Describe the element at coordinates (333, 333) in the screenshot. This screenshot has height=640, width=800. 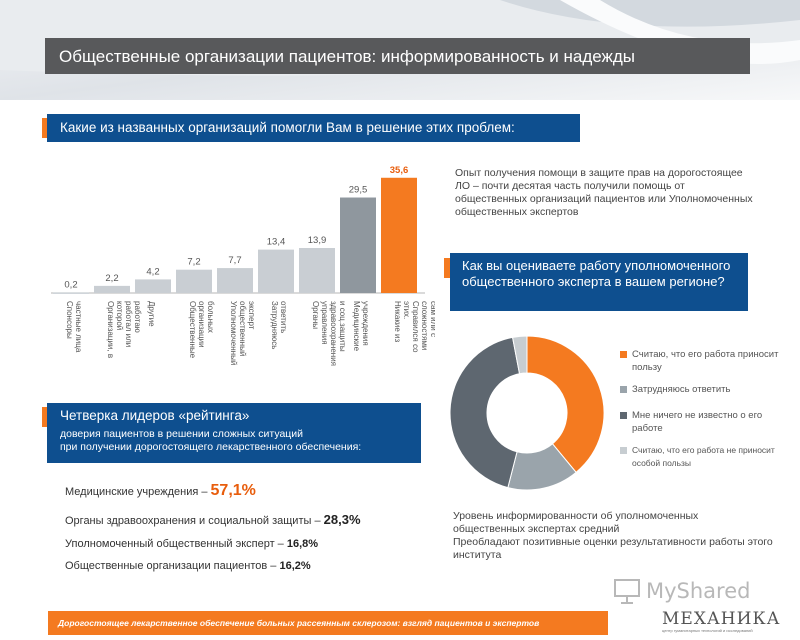
I see `category-label-line: здравоохранения` at that location.